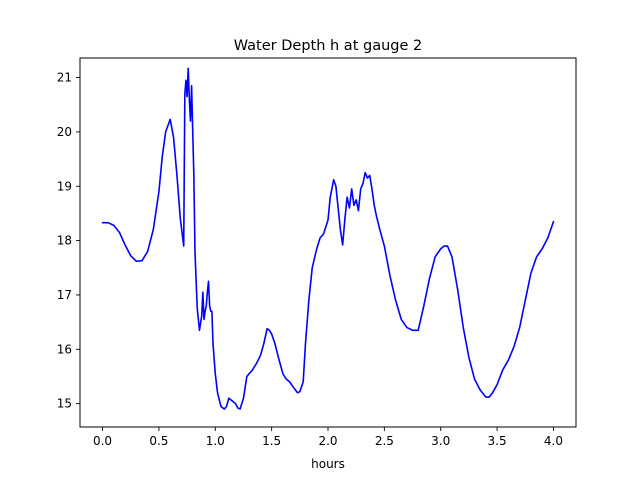  What do you see at coordinates (271, 441) in the screenshot?
I see `x-tick-label: 1.5` at bounding box center [271, 441].